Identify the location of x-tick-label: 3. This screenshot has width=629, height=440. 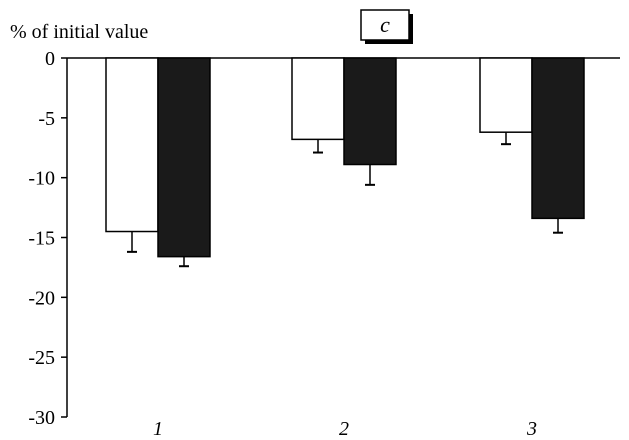
(531, 429).